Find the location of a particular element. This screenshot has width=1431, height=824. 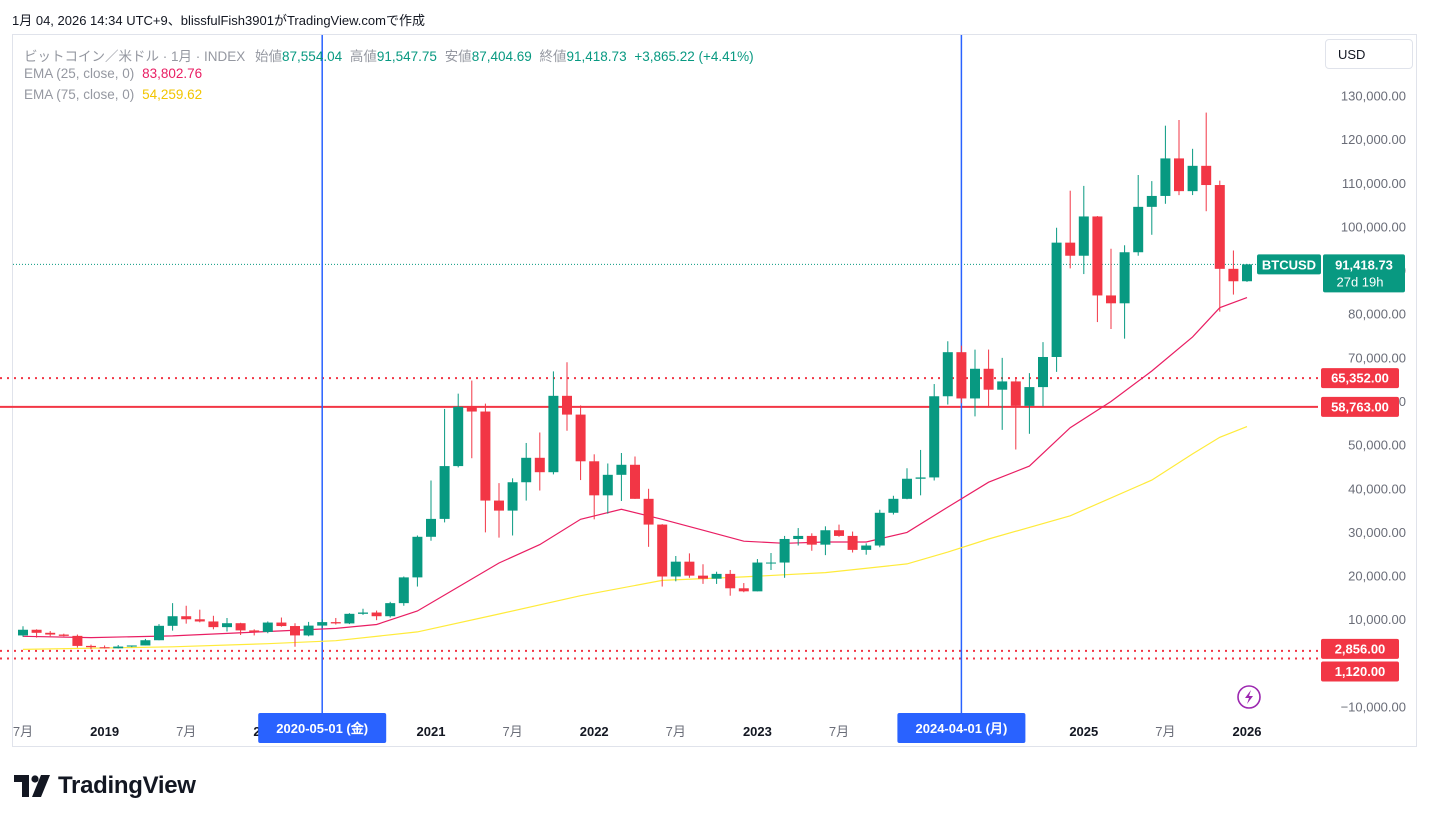

ema25-legend: EMA (25, close, 0) 83,802.76 is located at coordinates (113, 73).